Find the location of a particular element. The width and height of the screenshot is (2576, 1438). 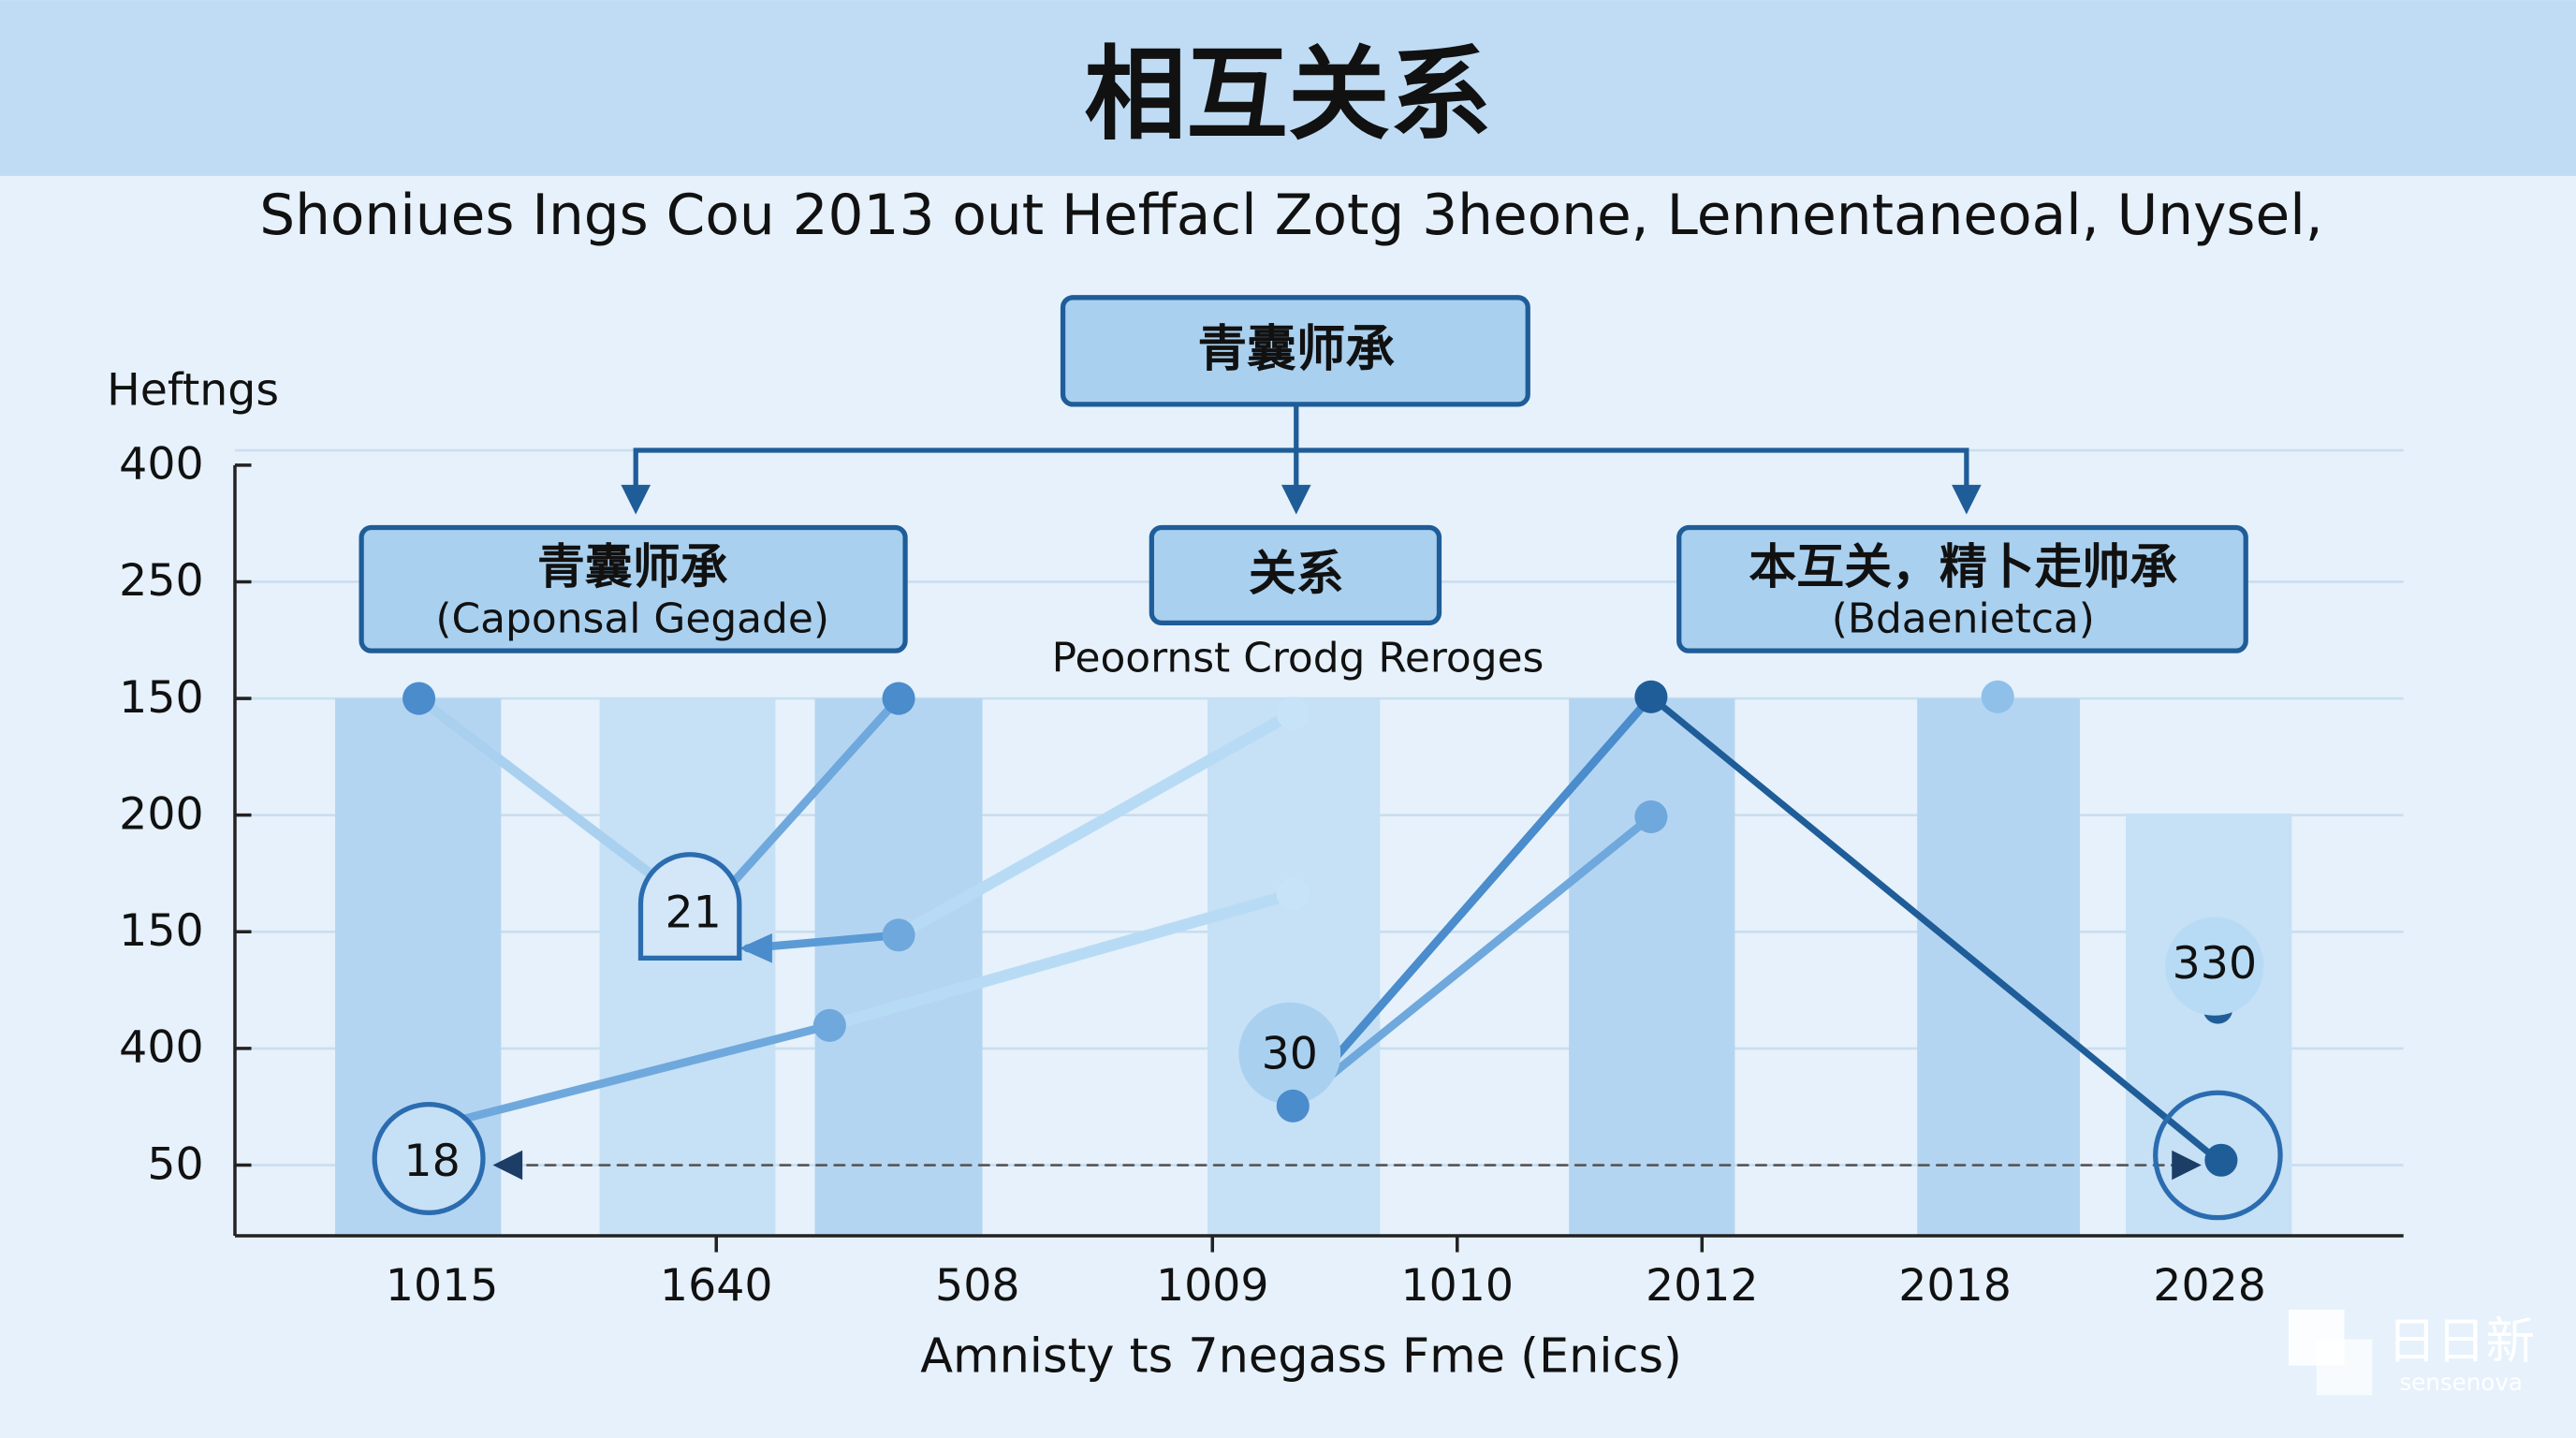

title: 相互关系 is located at coordinates (1287, 95).